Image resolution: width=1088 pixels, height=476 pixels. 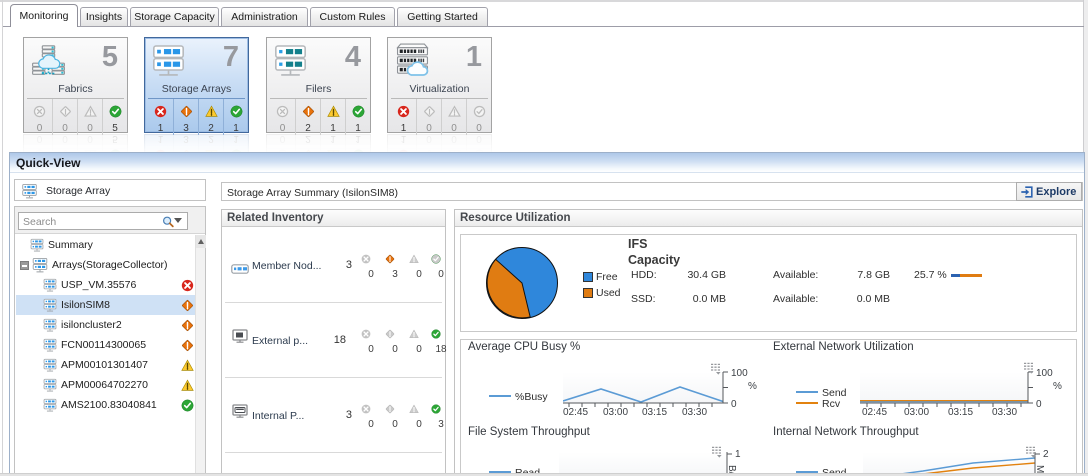 What do you see at coordinates (1039, 470) in the screenshot?
I see `svg-text: MB/` at bounding box center [1039, 470].